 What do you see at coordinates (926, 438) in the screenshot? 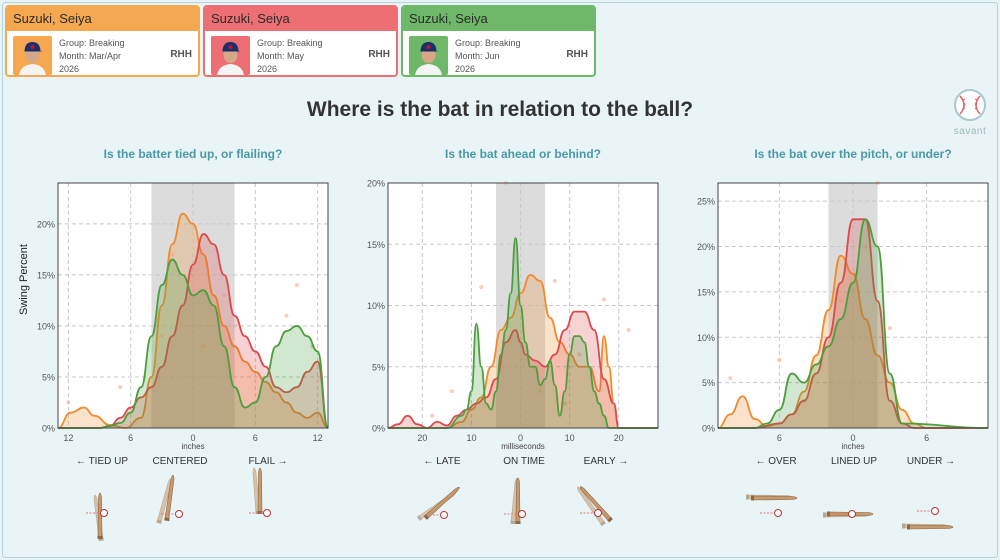
I see `x-tick-label: 6` at bounding box center [926, 438].